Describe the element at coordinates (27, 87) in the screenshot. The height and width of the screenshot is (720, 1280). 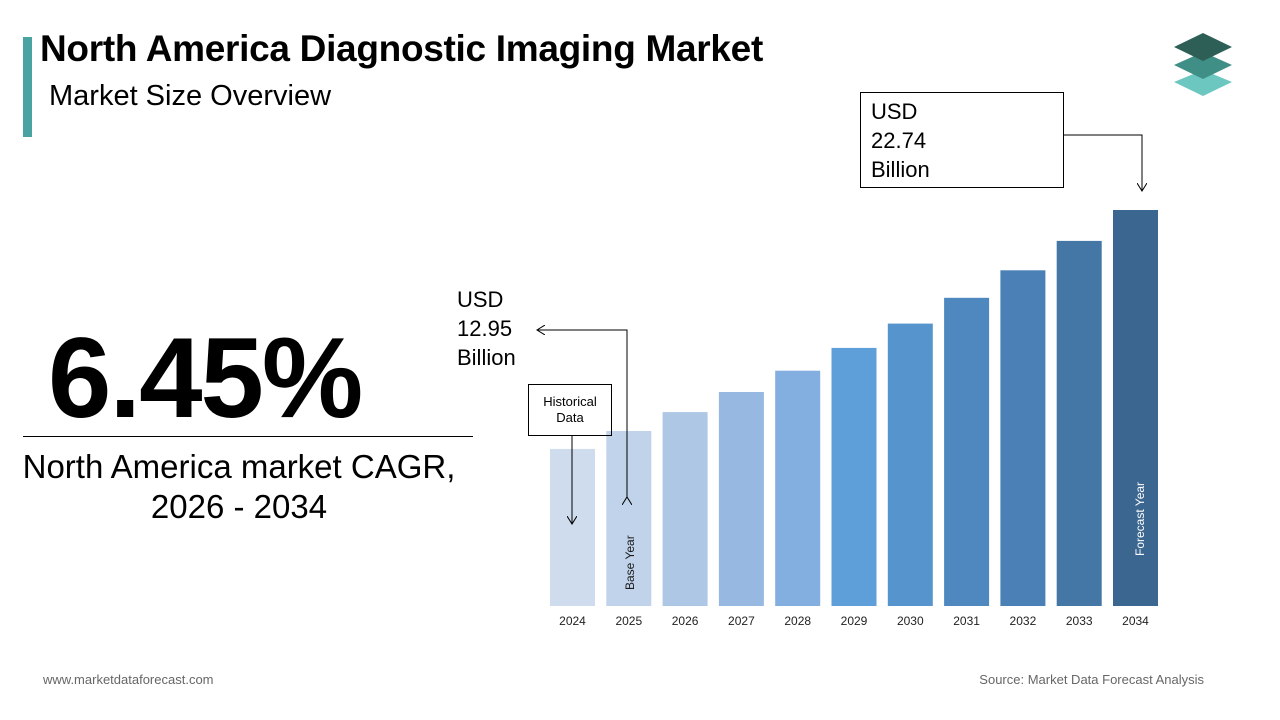
I see `title-accent-bar` at that location.